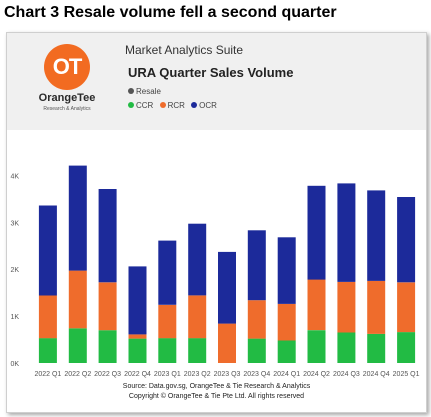 This screenshot has height=417, width=431. I want to click on x-tick-label: 2023 Q4, so click(256, 374).